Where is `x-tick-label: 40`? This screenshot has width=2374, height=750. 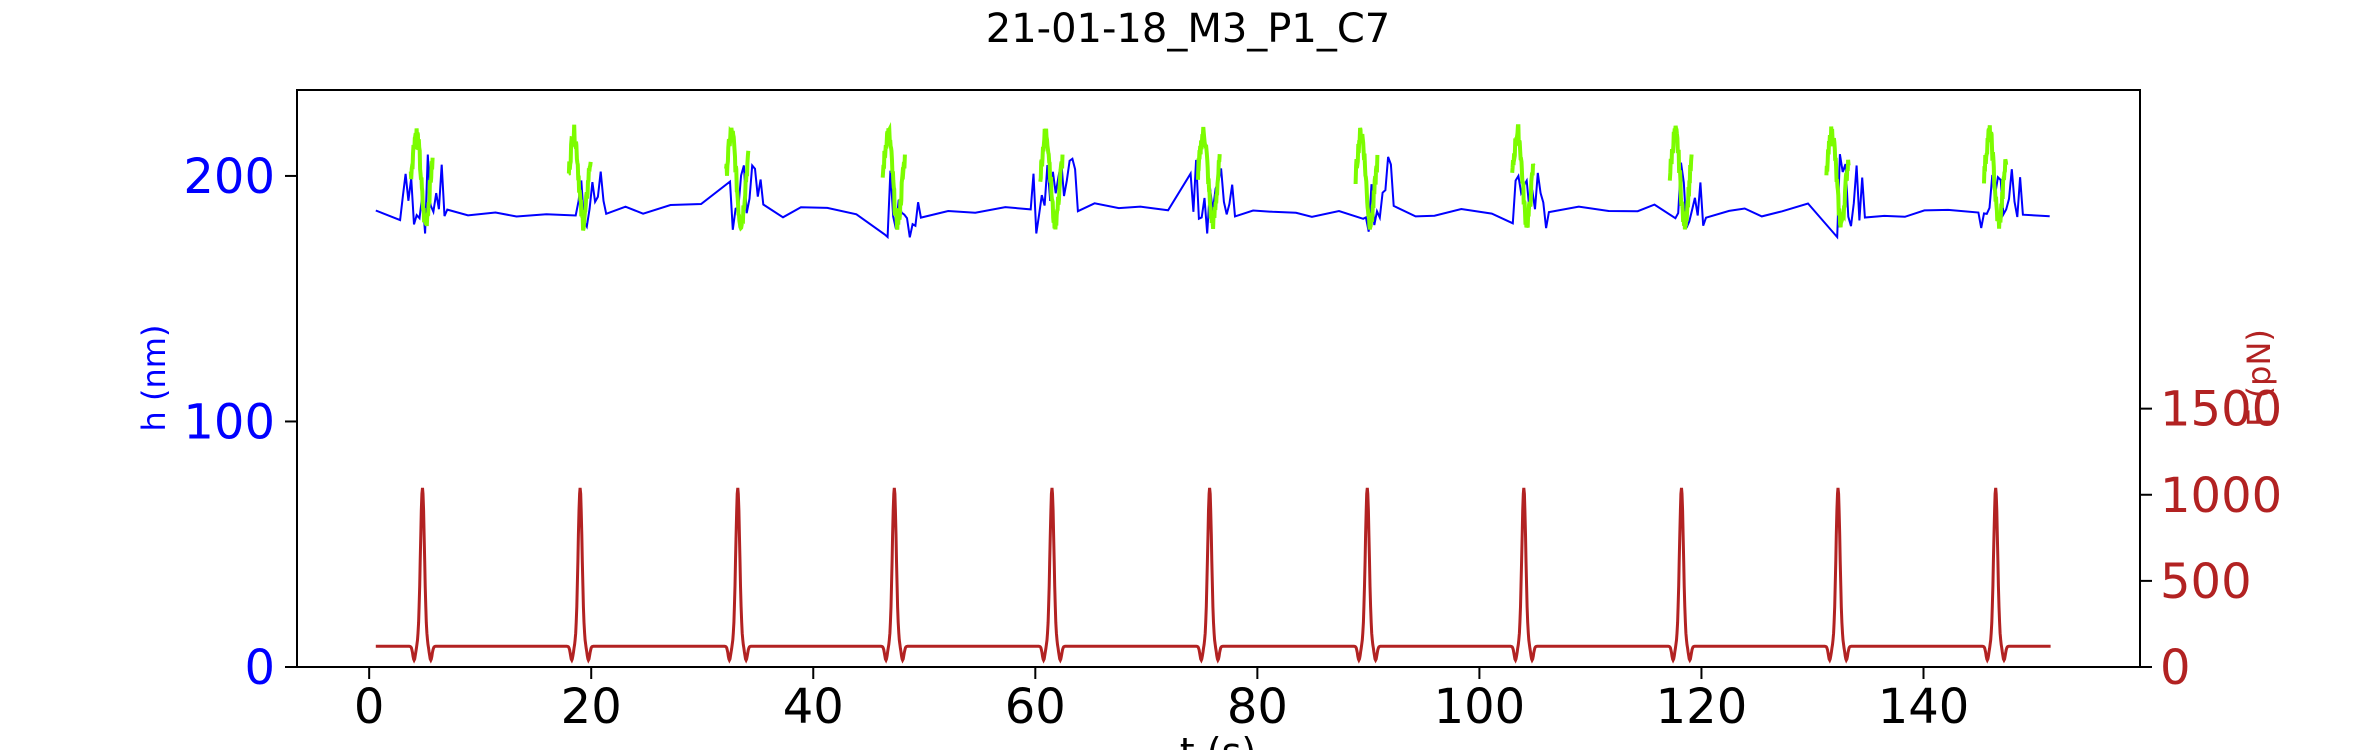 x-tick-label: 40 is located at coordinates (813, 707).